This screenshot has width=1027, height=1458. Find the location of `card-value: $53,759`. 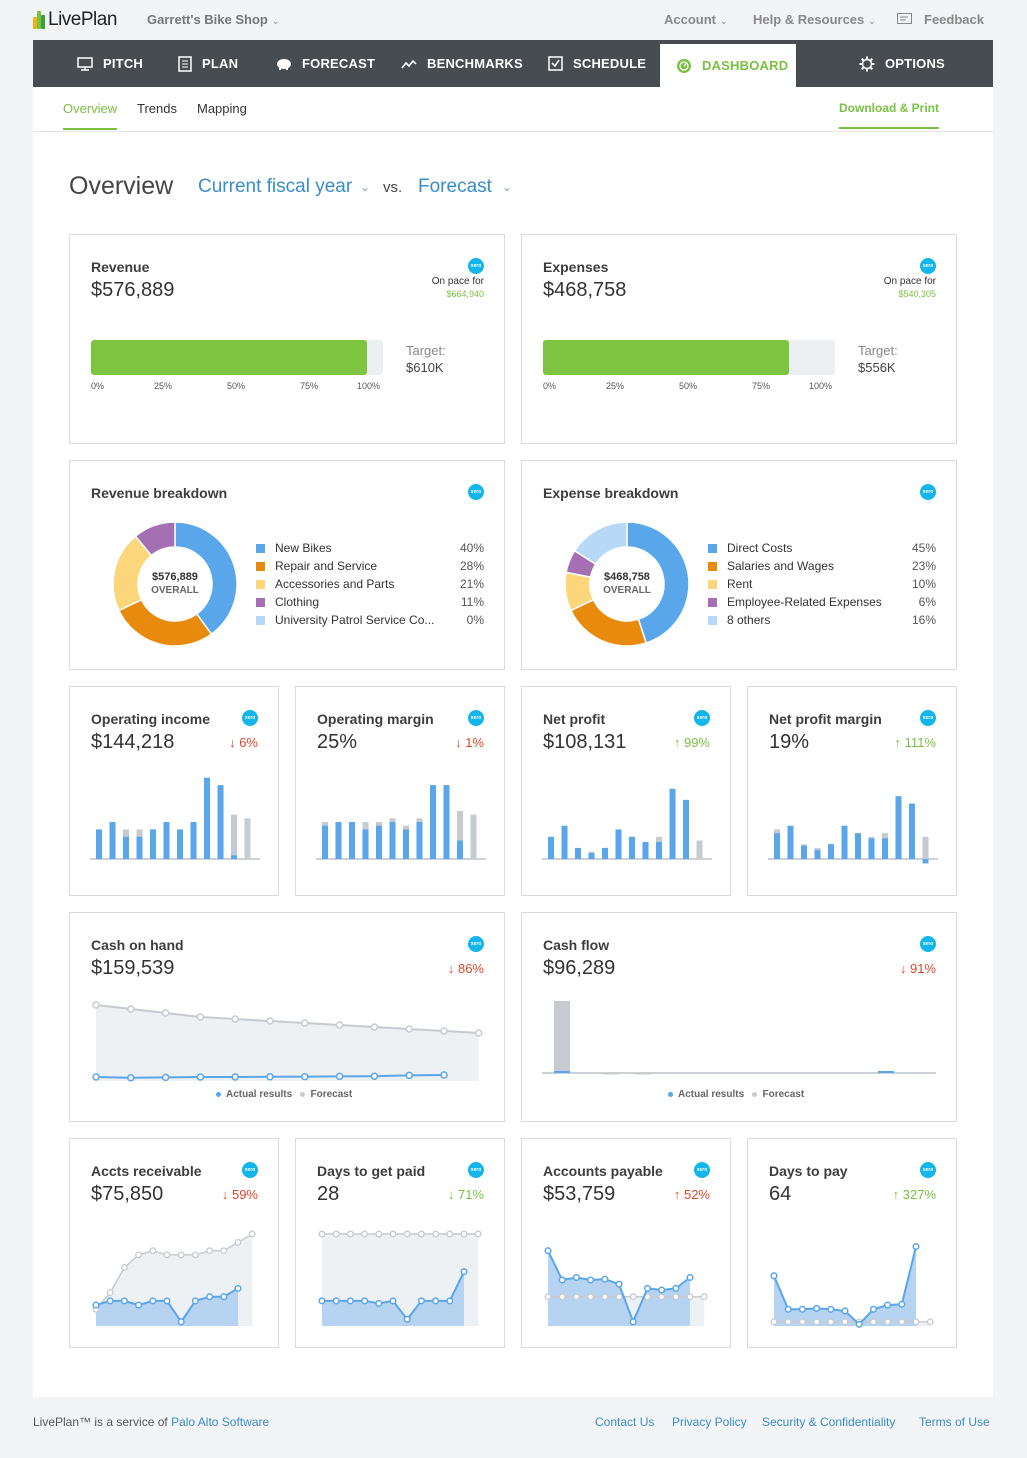

card-value: $53,759 is located at coordinates (579, 1194).